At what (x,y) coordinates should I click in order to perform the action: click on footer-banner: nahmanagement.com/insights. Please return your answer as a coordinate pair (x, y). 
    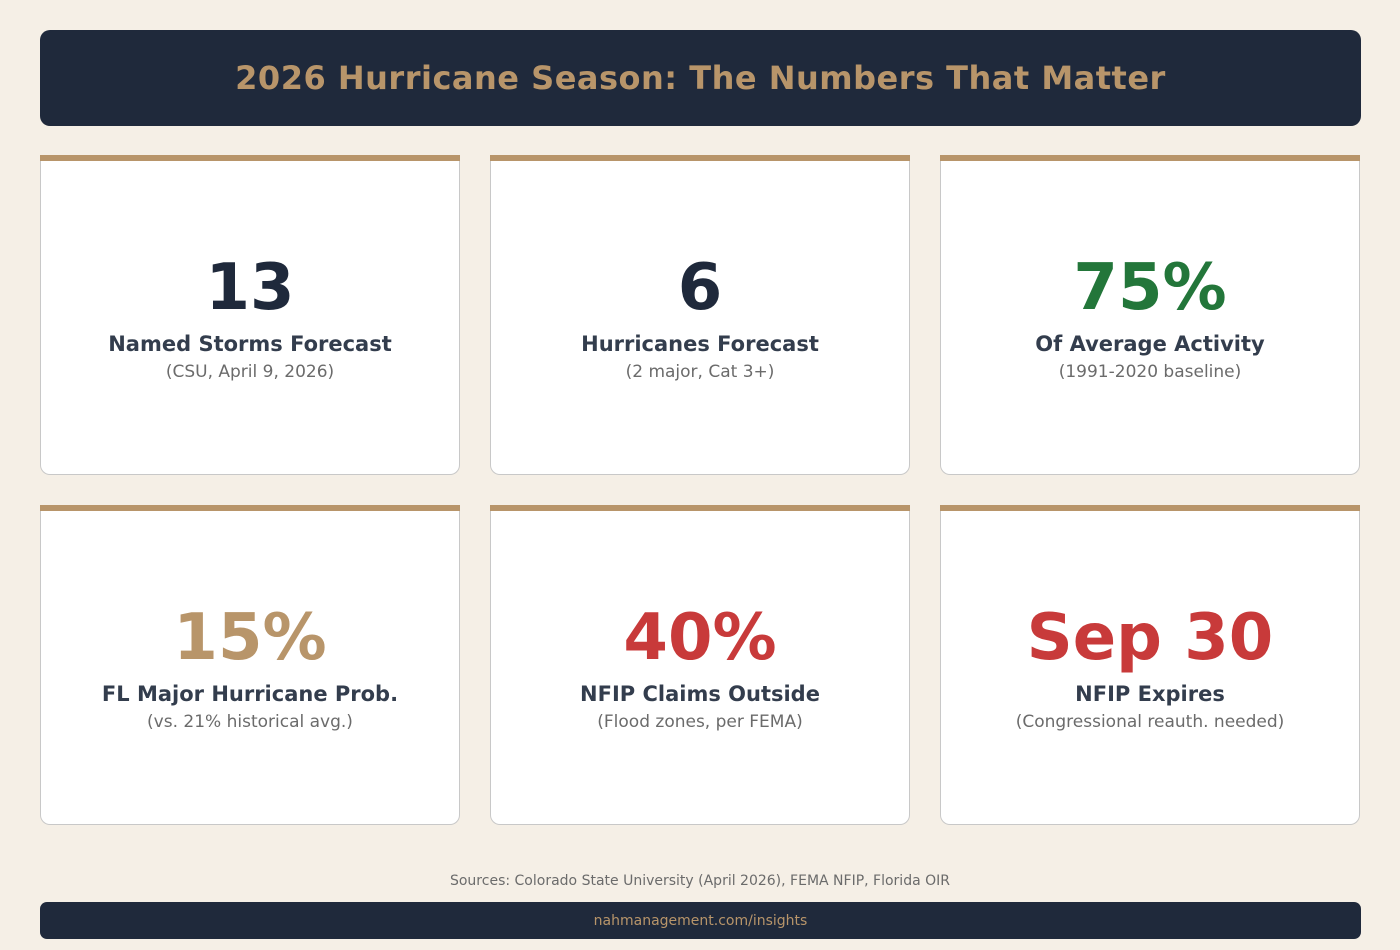
    Looking at the image, I should click on (700, 920).